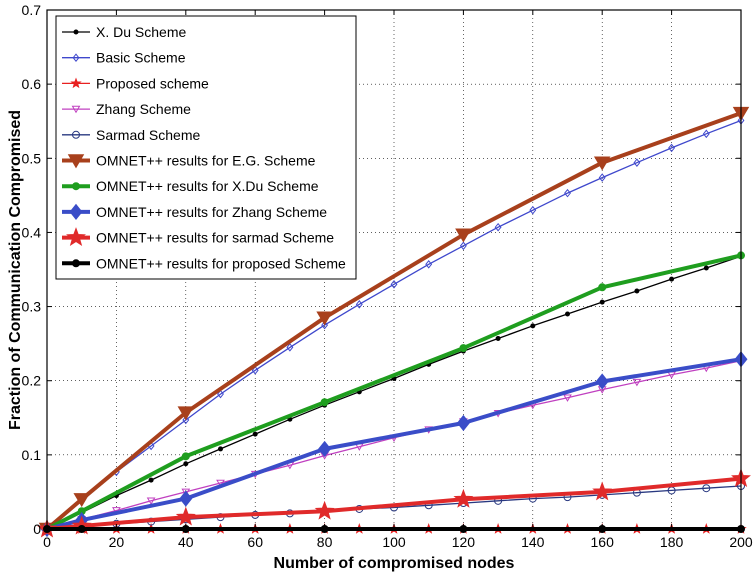 This screenshot has width=753, height=582. I want to click on y-tick-label: 0.5, so click(32, 158).